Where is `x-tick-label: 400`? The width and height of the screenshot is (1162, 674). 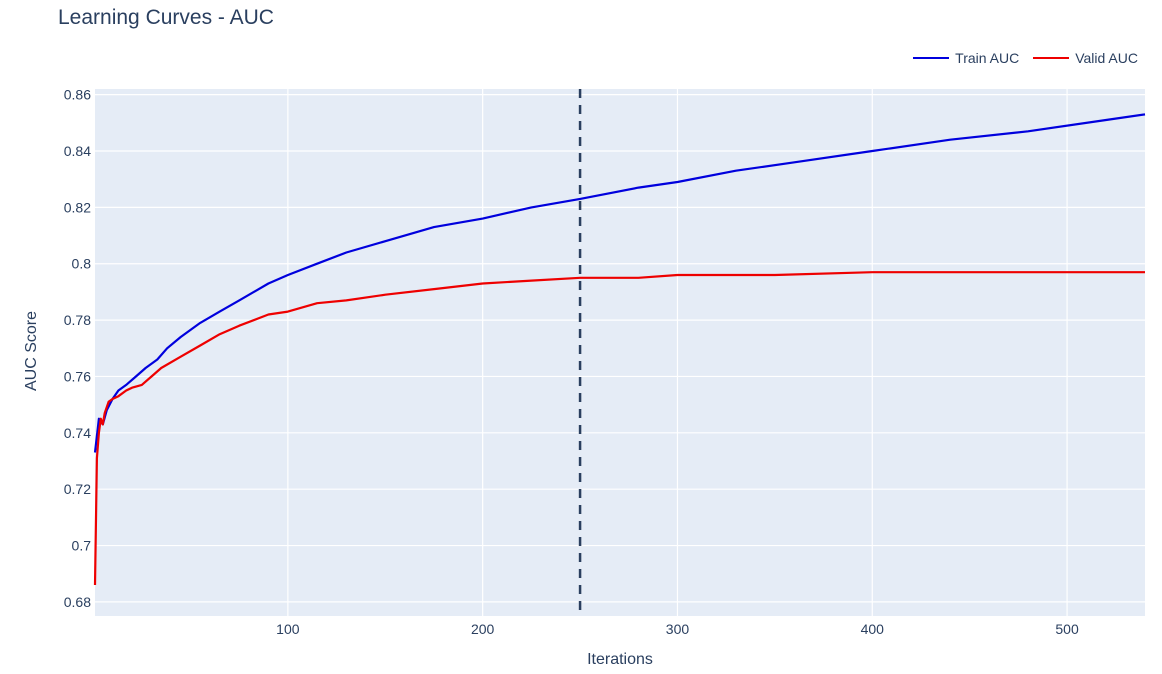
x-tick-label: 400 is located at coordinates (873, 629).